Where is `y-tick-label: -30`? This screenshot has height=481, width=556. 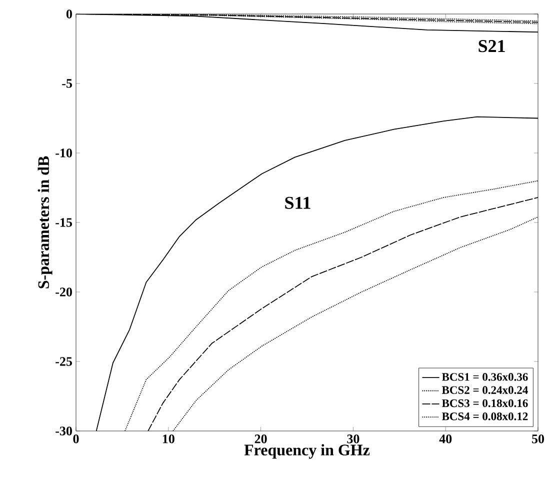
y-tick-label: -30 is located at coordinates (64, 431).